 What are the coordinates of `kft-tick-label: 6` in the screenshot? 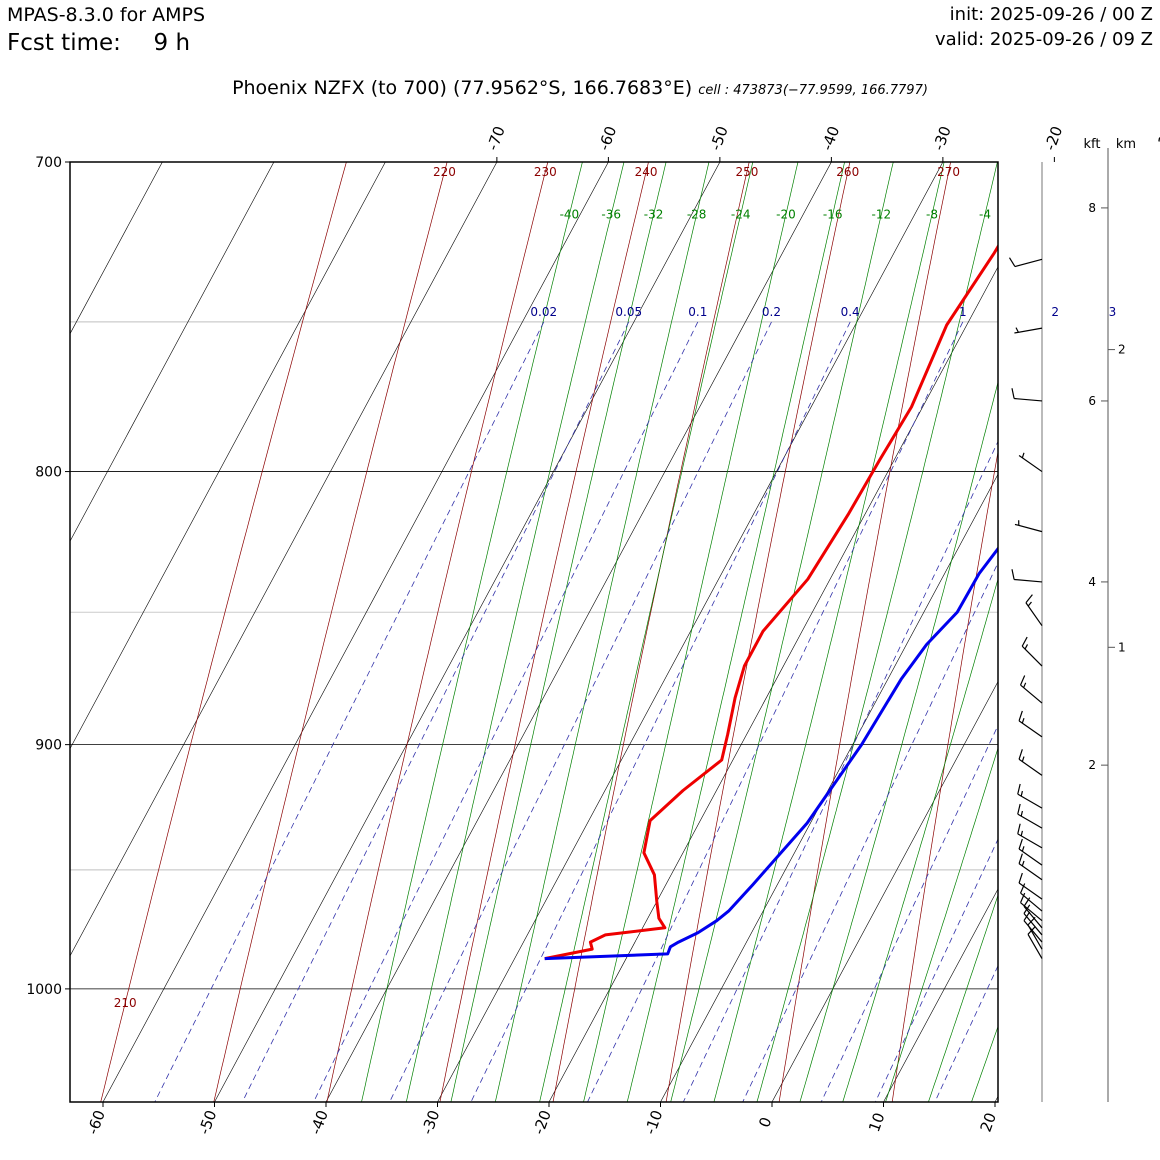 It's located at (1092, 401).